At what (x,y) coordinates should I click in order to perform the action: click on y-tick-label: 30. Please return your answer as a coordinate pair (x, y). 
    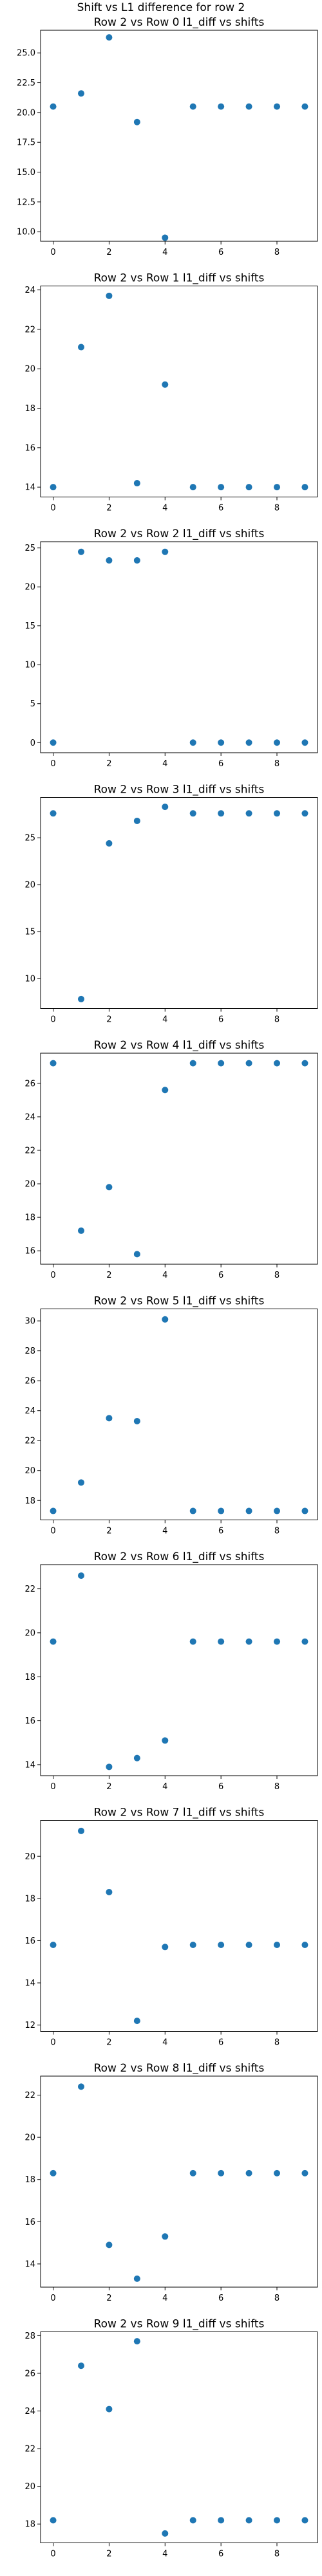
    Looking at the image, I should click on (30, 1322).